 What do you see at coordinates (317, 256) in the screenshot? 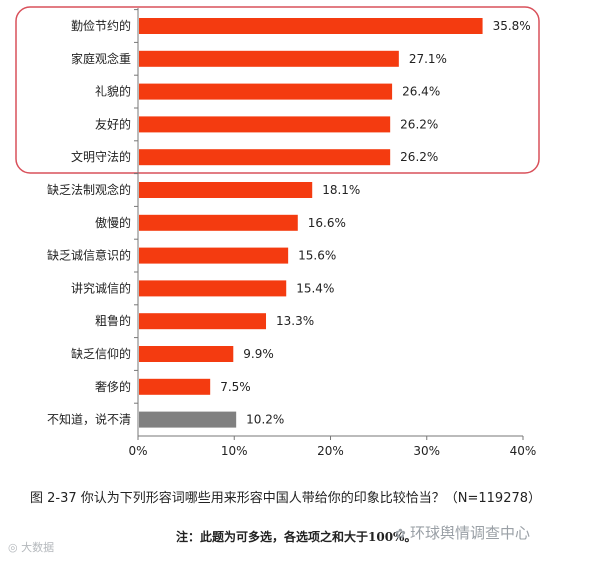
I see `value-label: 15.6%` at bounding box center [317, 256].